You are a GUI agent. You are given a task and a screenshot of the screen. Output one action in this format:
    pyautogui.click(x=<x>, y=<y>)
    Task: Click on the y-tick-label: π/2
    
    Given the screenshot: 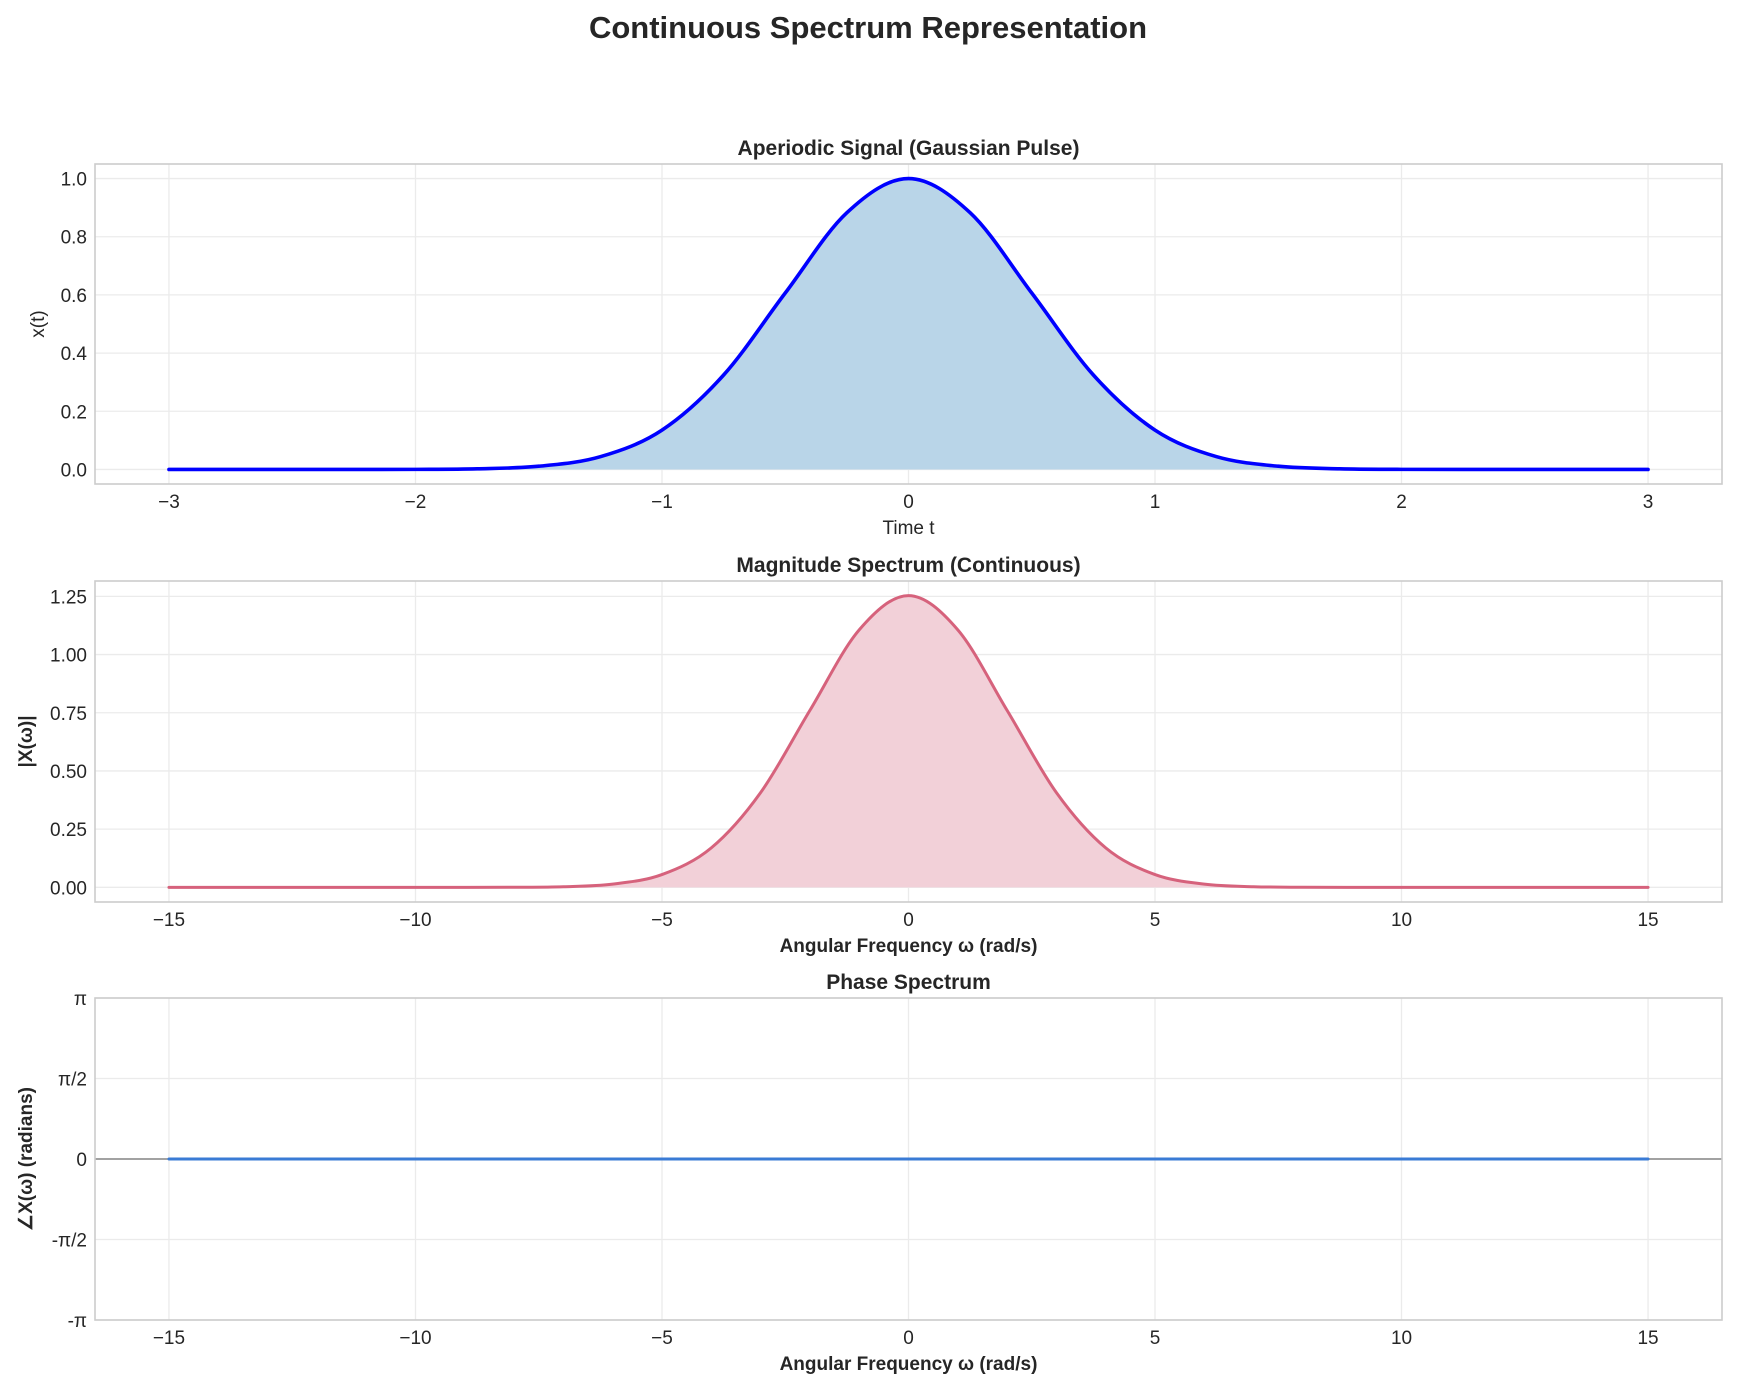 What is the action you would take?
    pyautogui.click(x=72, y=1079)
    